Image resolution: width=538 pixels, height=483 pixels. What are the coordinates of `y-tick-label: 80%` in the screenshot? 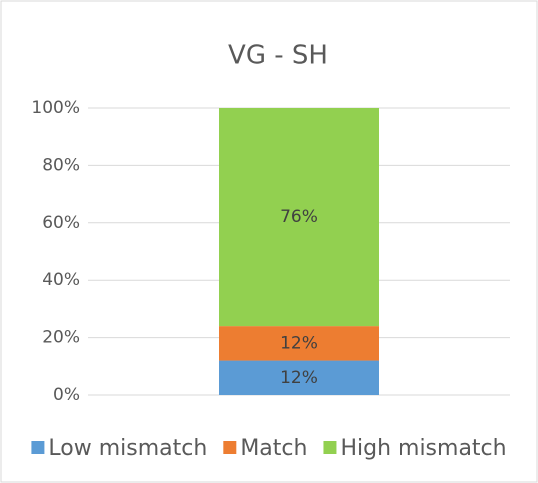 It's located at (61, 165).